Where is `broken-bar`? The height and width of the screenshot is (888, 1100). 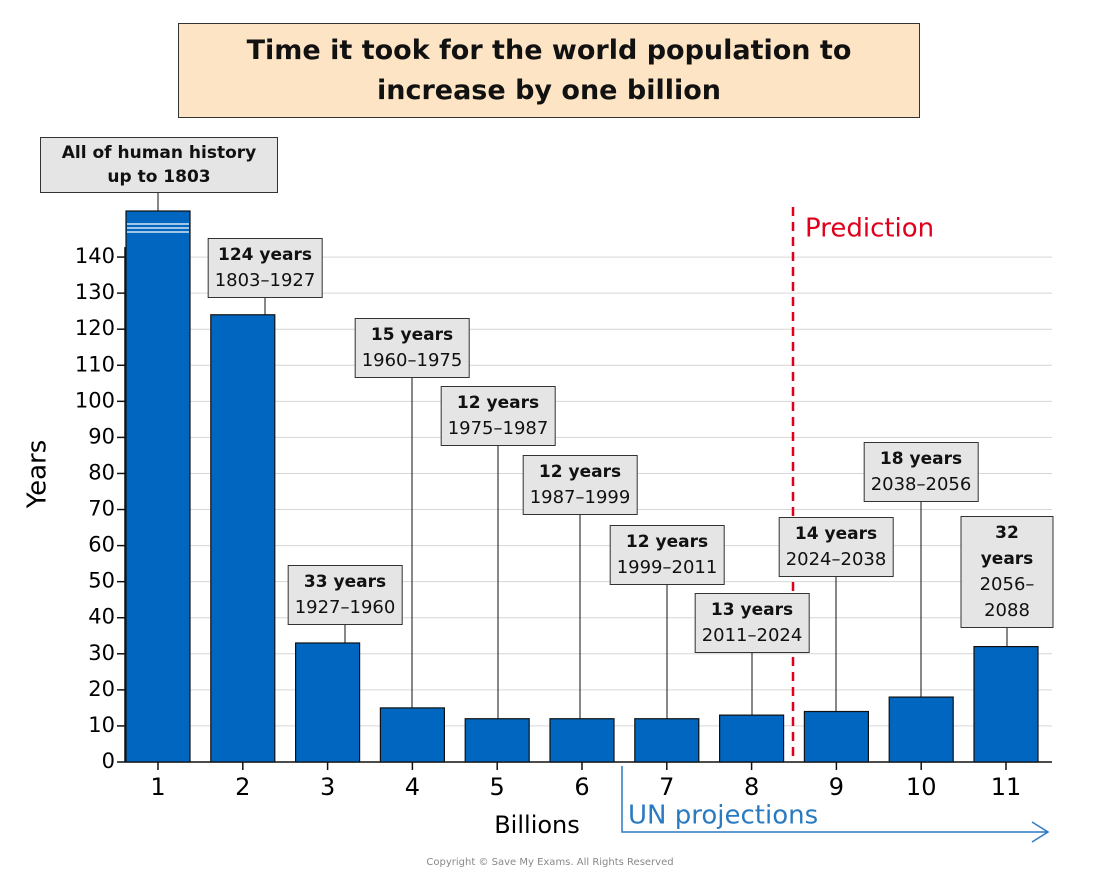
broken-bar is located at coordinates (158, 486).